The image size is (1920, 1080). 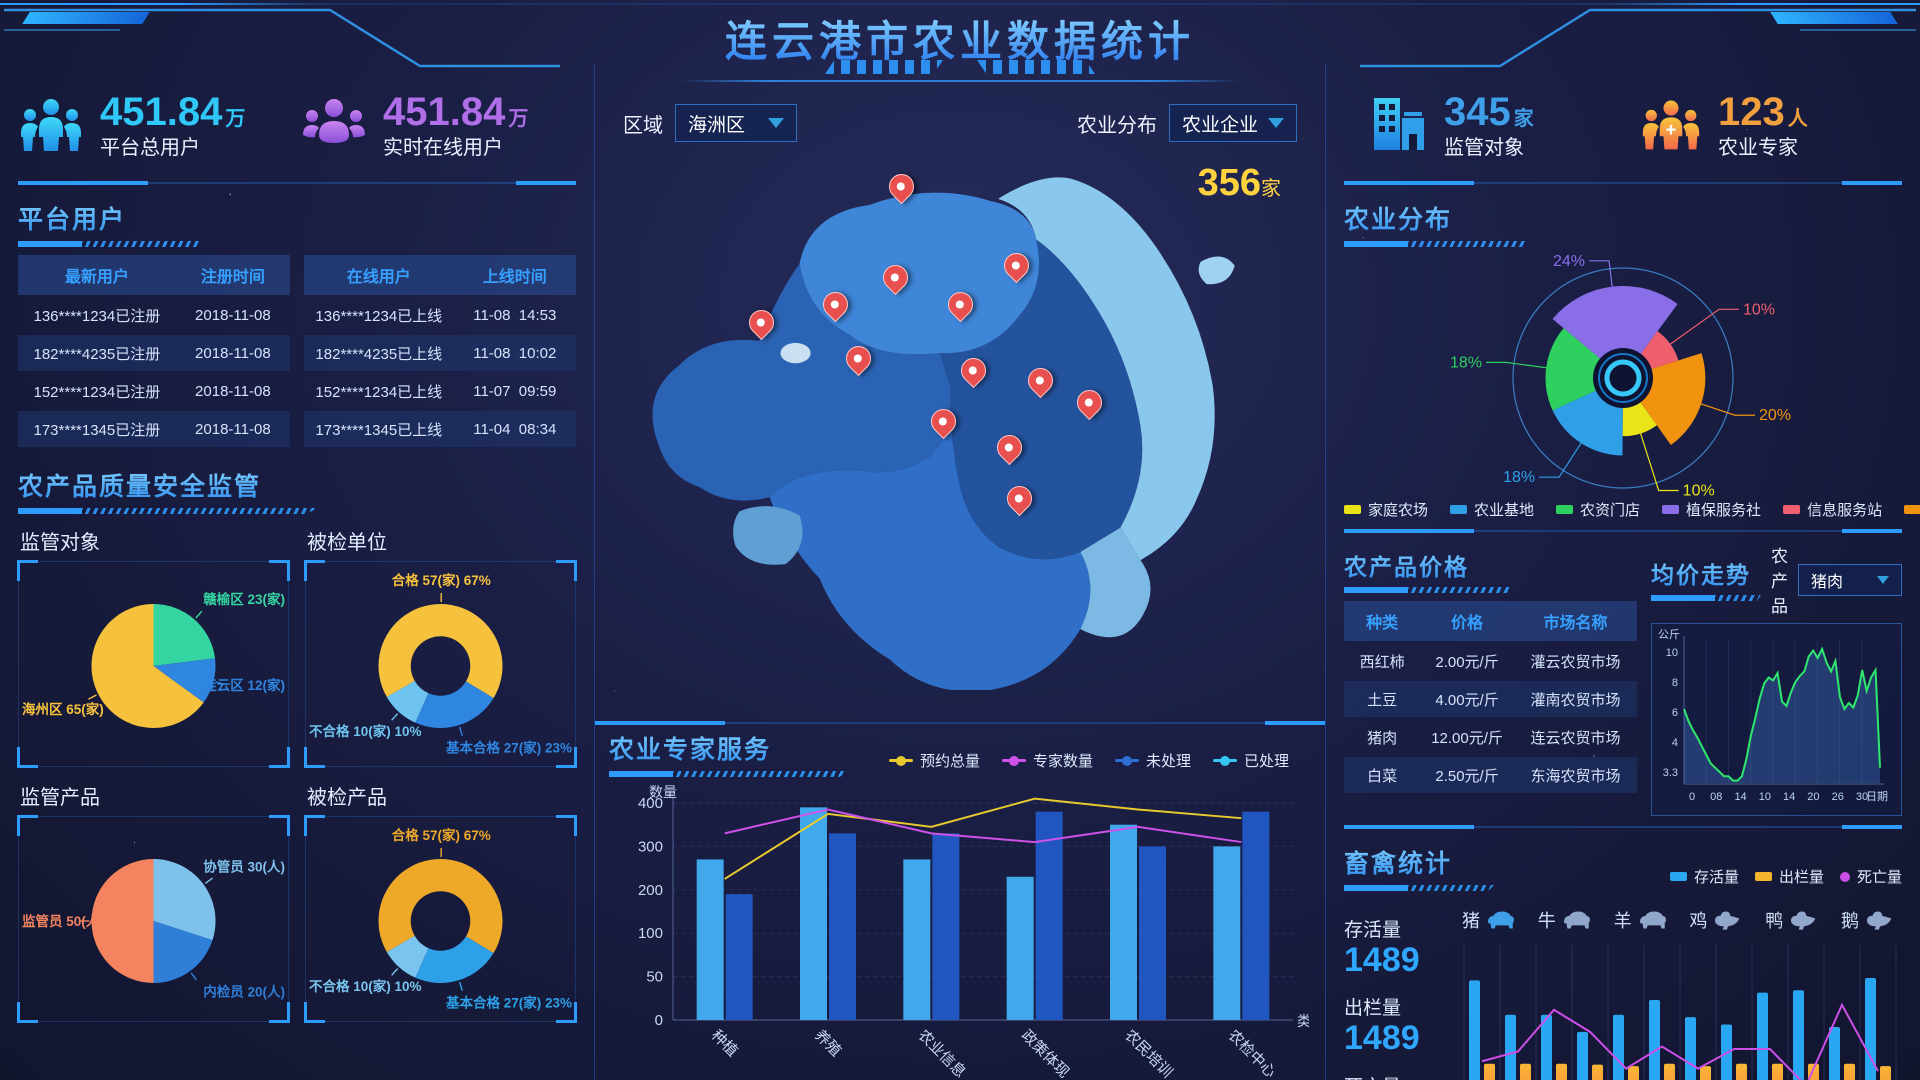 What do you see at coordinates (244, 599) in the screenshot?
I see `svg-text: 赣榆区 23(家)` at bounding box center [244, 599].